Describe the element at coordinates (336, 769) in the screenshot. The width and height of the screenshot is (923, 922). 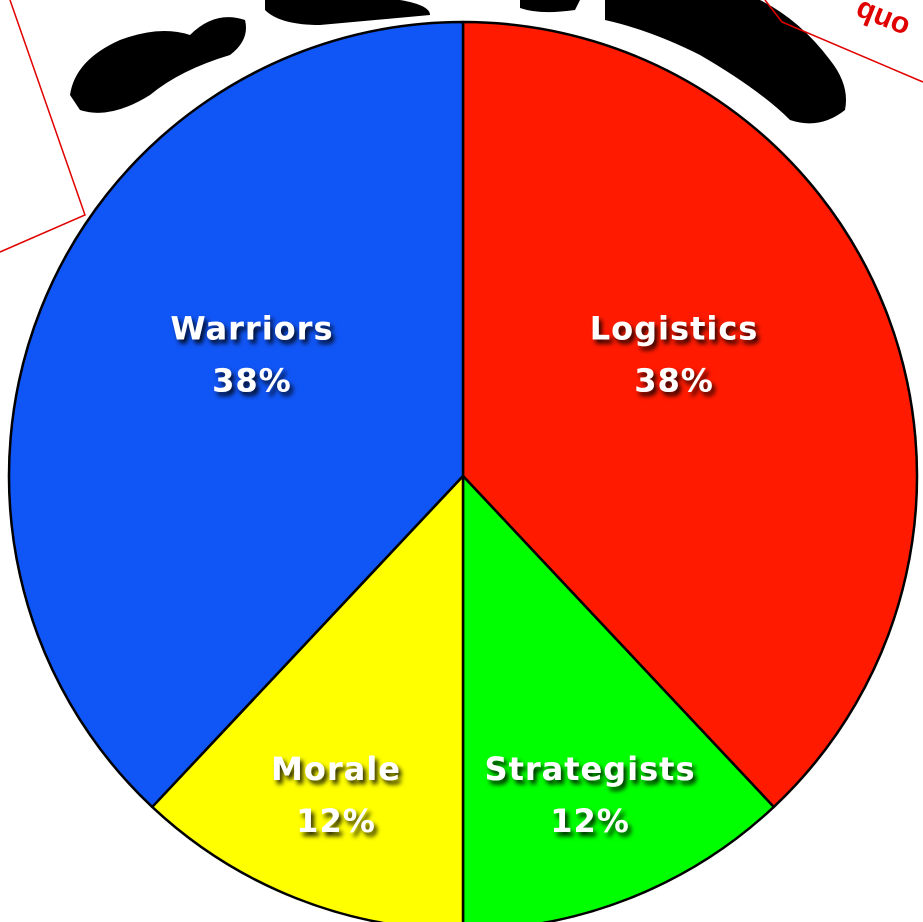
I see `slice-name: Morale` at that location.